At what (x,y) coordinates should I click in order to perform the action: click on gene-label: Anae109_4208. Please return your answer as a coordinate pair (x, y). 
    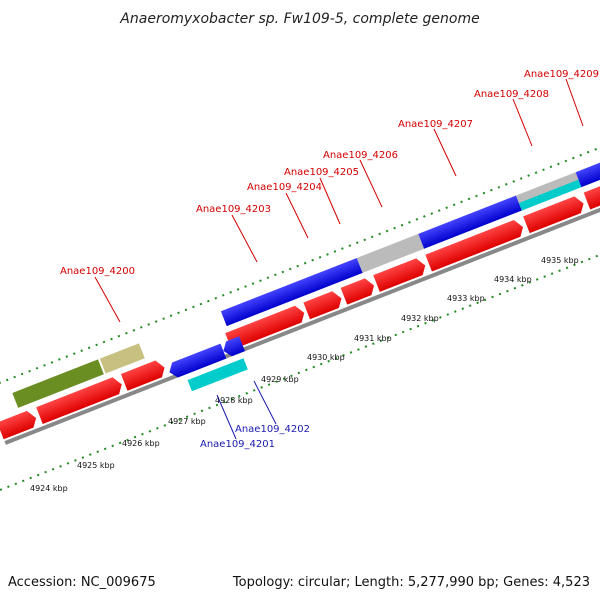
    Looking at the image, I should click on (511, 94).